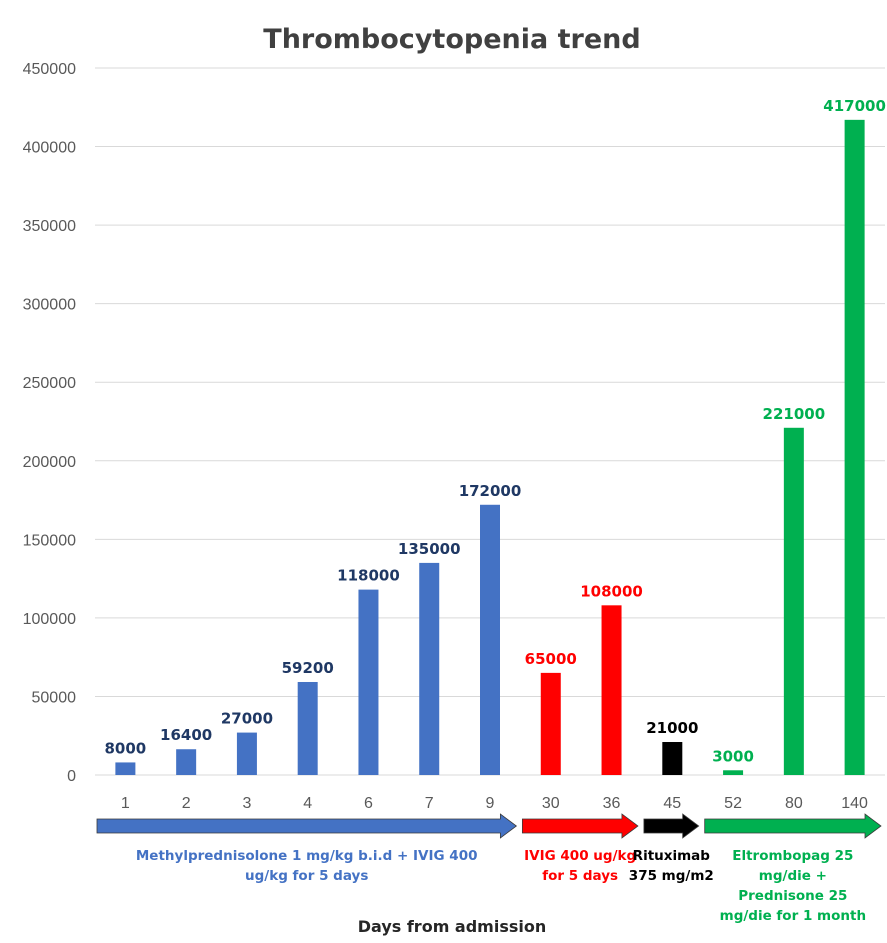 The height and width of the screenshot is (943, 887). What do you see at coordinates (307, 803) in the screenshot?
I see `x-tick-label: 4` at bounding box center [307, 803].